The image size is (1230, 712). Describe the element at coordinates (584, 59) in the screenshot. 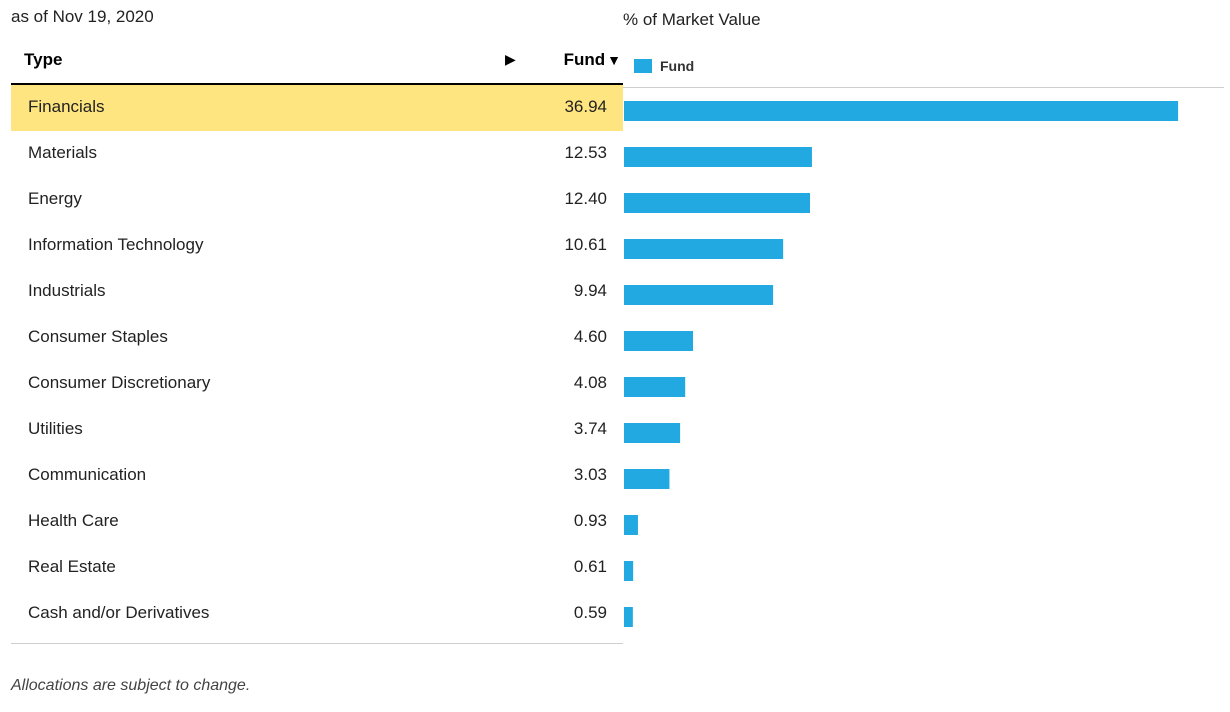

I see `column-header-fund-label: Fund` at that location.